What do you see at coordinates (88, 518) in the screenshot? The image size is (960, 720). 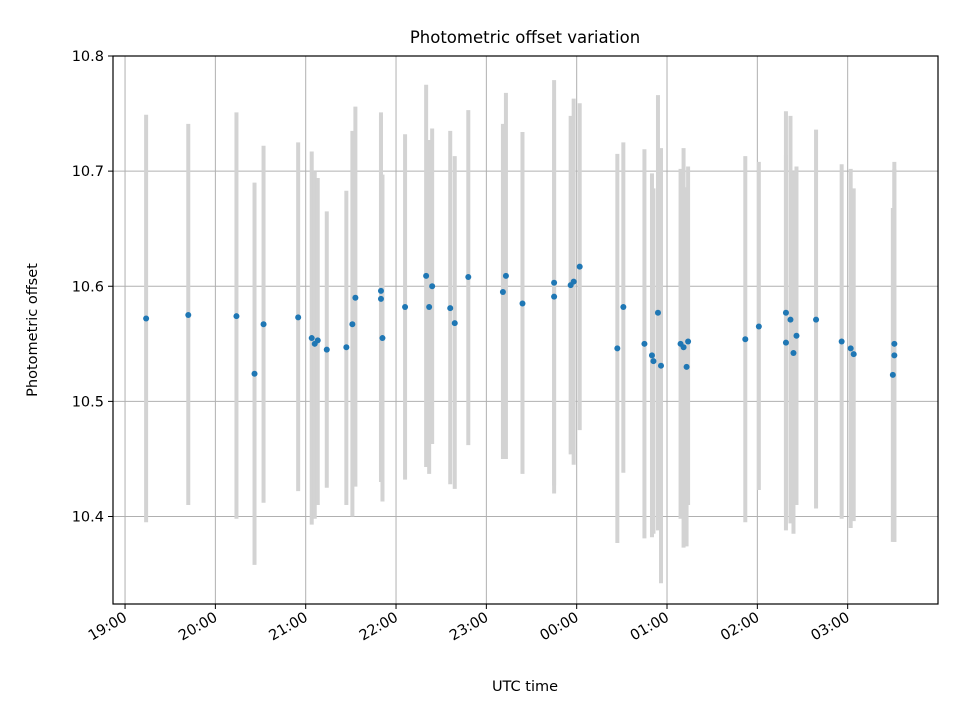 I see `y-tick-label: 10.4` at bounding box center [88, 518].